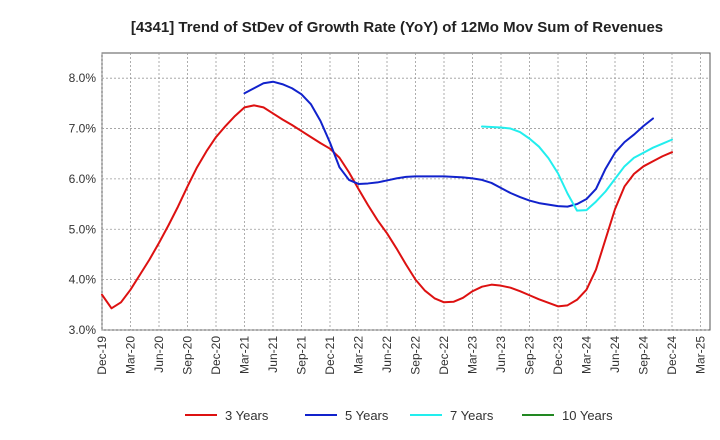  Describe the element at coordinates (83, 129) in the screenshot. I see `y-tick-label: 7.0%` at that location.